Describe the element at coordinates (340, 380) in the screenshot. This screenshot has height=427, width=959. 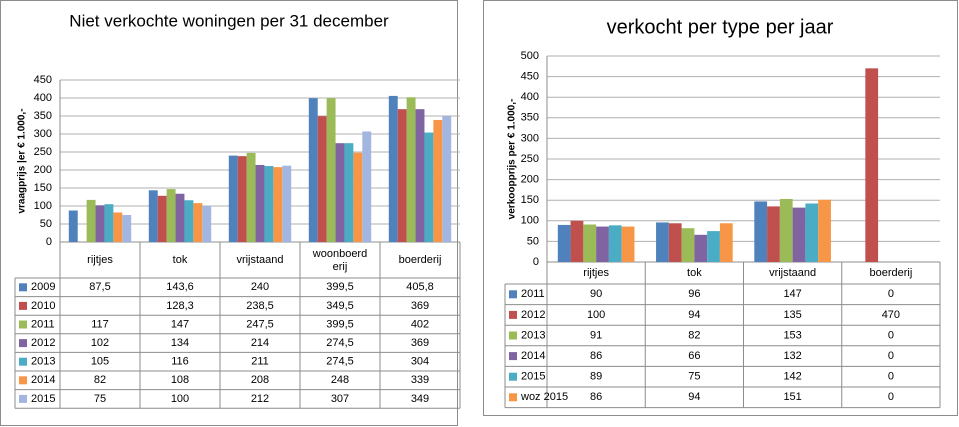
I see `data-label: 248` at that location.